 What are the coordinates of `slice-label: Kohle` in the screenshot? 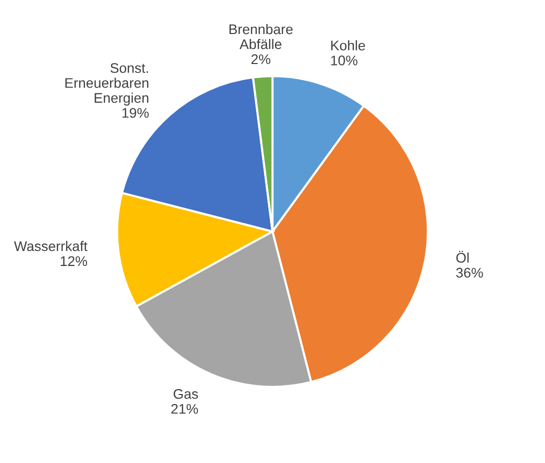 It's located at (348, 45).